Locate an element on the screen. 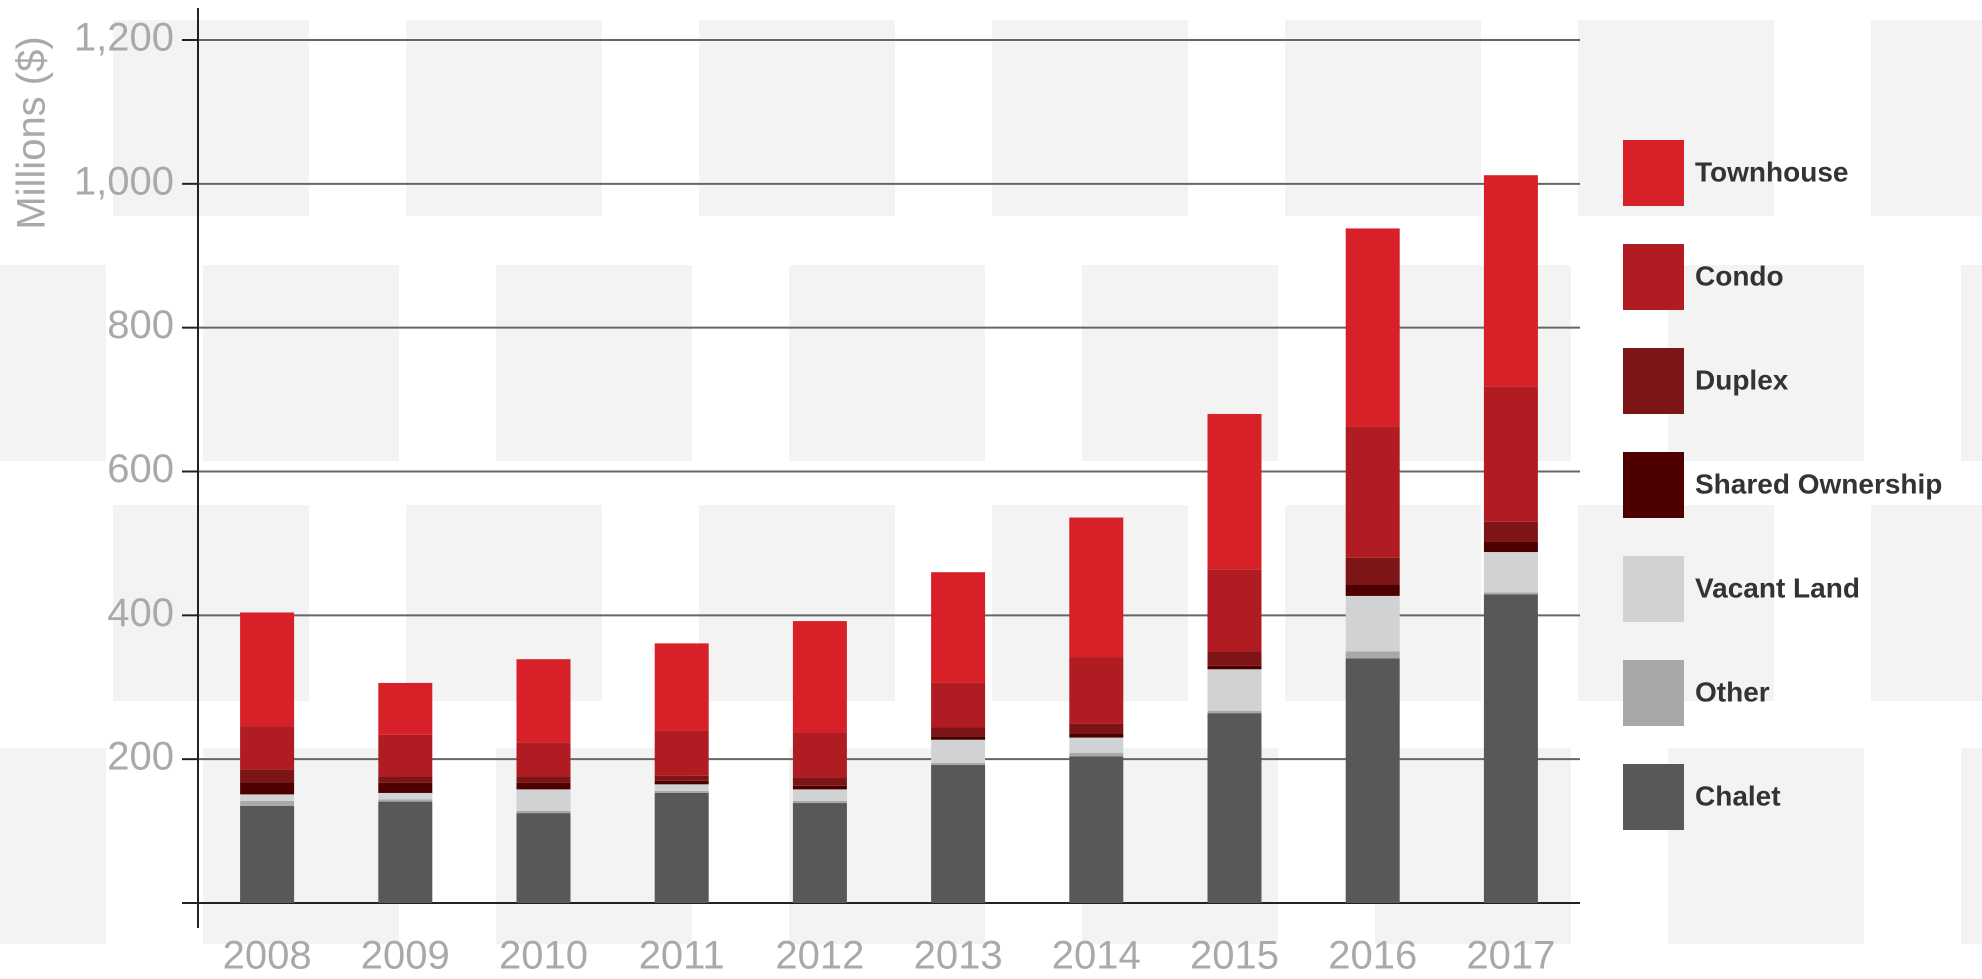 Image resolution: width=1982 pixels, height=979 pixels. y-tick-label: 1,200 is located at coordinates (124, 38).